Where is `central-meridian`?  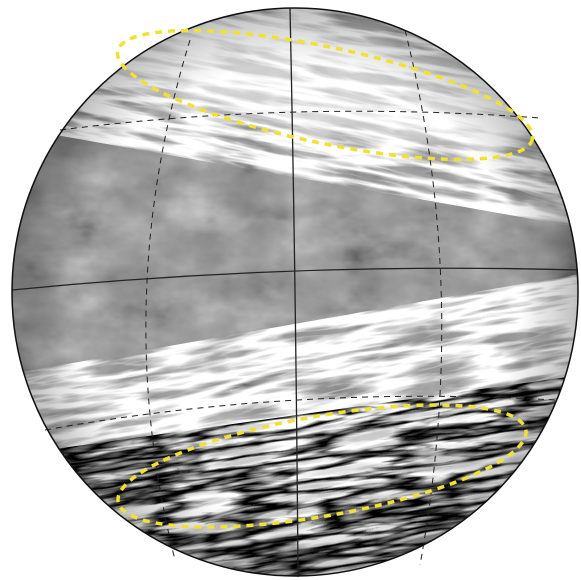 central-meridian is located at coordinates (294, 292).